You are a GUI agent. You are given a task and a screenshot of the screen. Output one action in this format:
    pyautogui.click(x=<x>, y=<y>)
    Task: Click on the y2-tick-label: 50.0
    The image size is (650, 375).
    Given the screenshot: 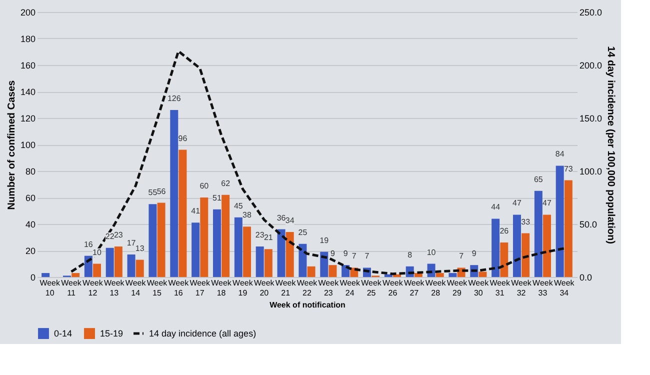 What is the action you would take?
    pyautogui.click(x=589, y=225)
    